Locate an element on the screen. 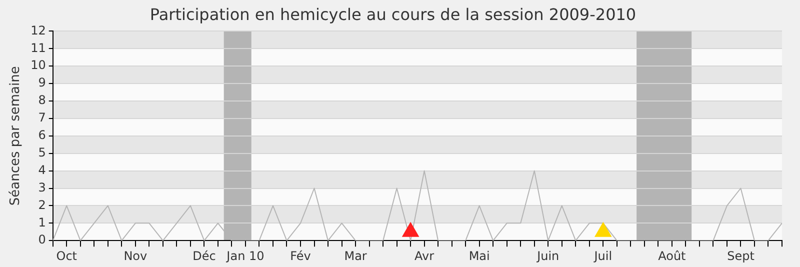 Image resolution: width=800 pixels, height=267 pixels. y-tick-label: 10 is located at coordinates (38, 65).